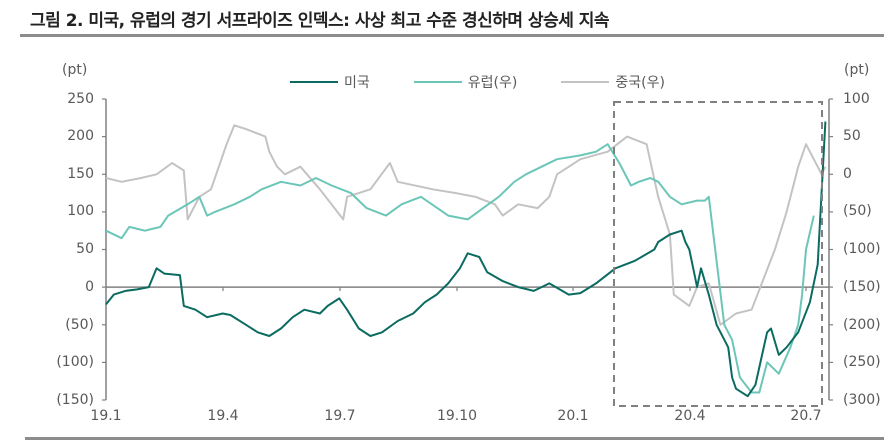 The width and height of the screenshot is (884, 442). Describe the element at coordinates (847, 174) in the screenshot. I see `right-tick: 0` at that location.